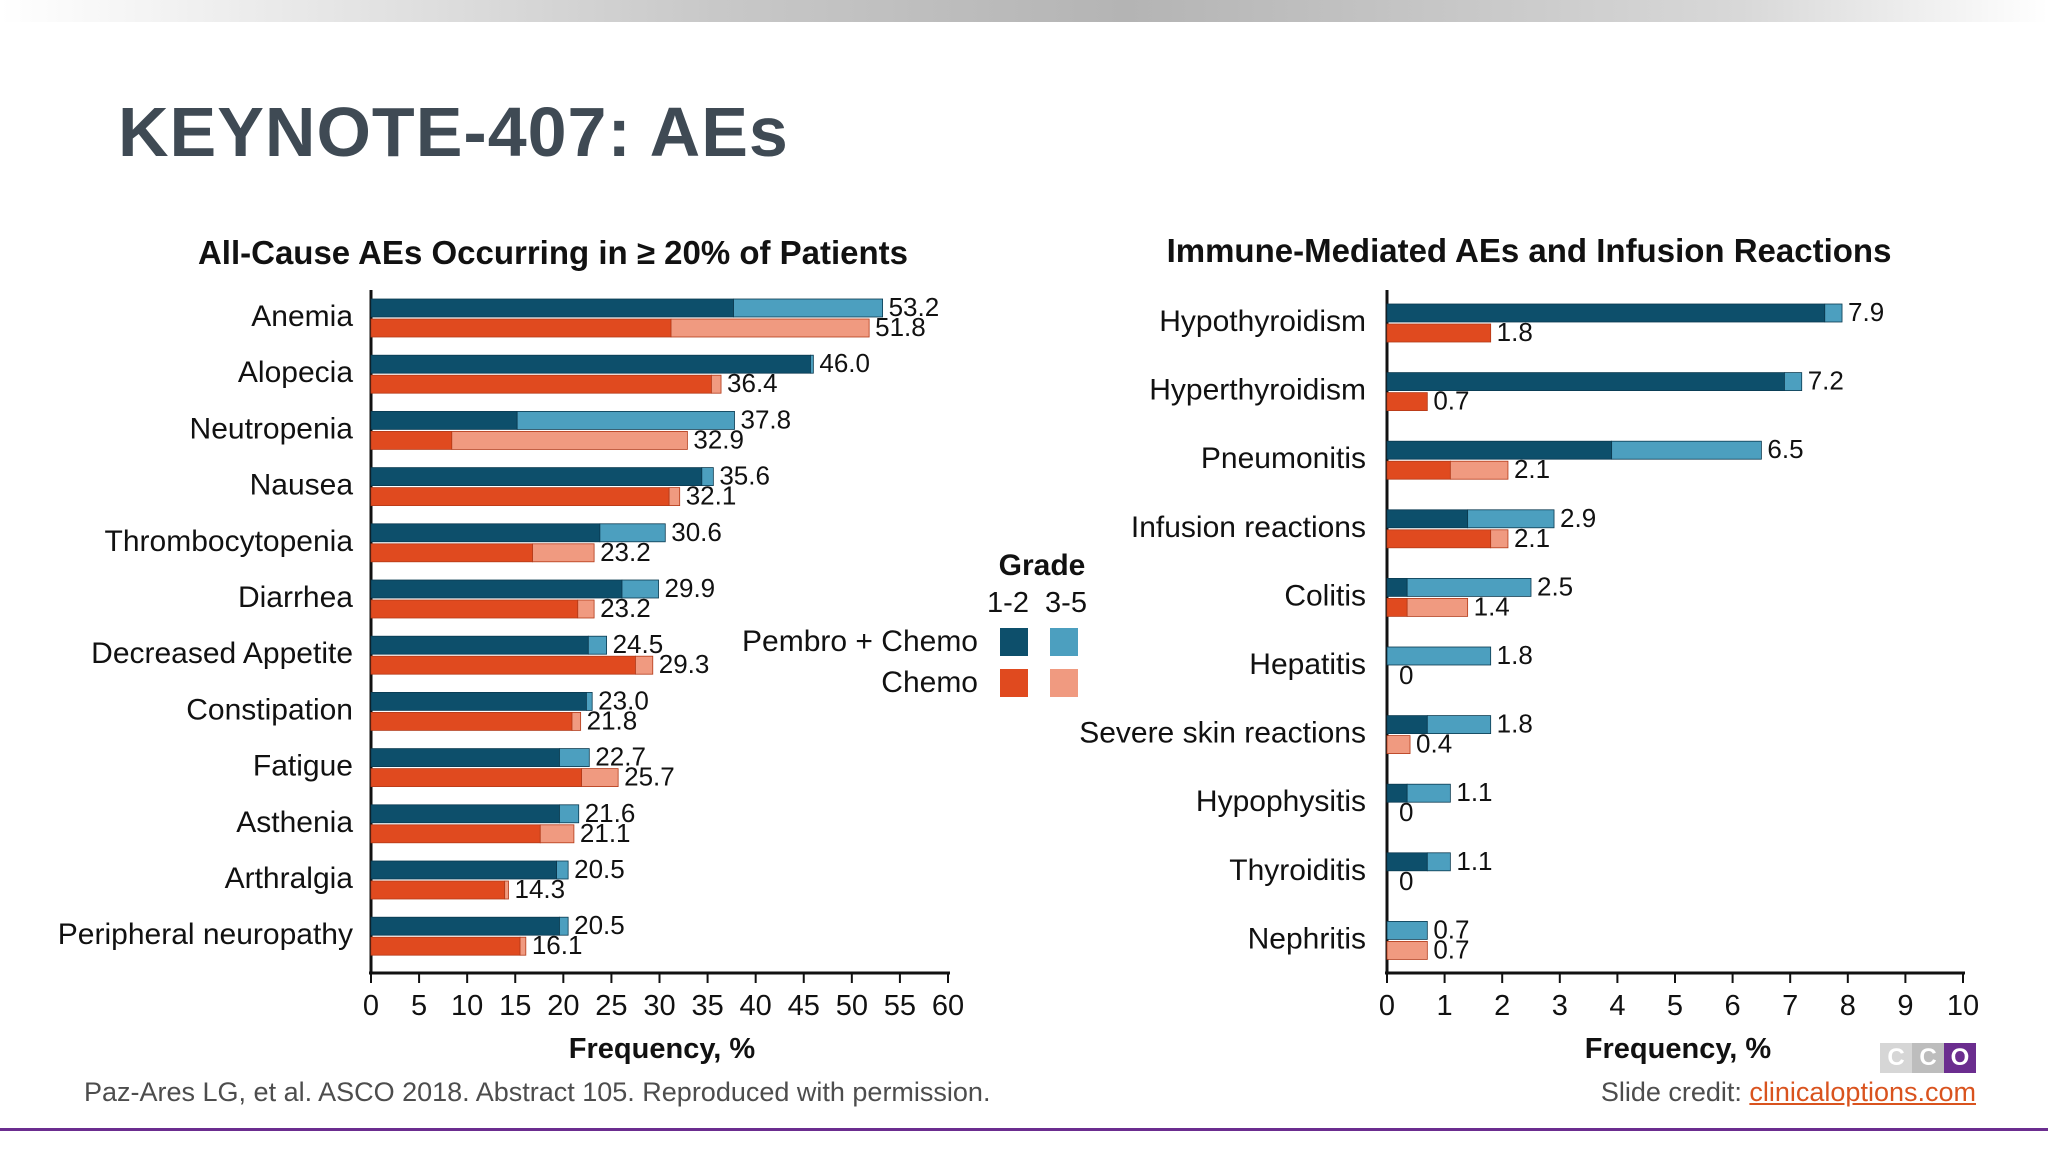 The height and width of the screenshot is (1152, 2048). Describe the element at coordinates (1675, 1006) in the screenshot. I see `chart-1-x-tick-label: 5` at that location.